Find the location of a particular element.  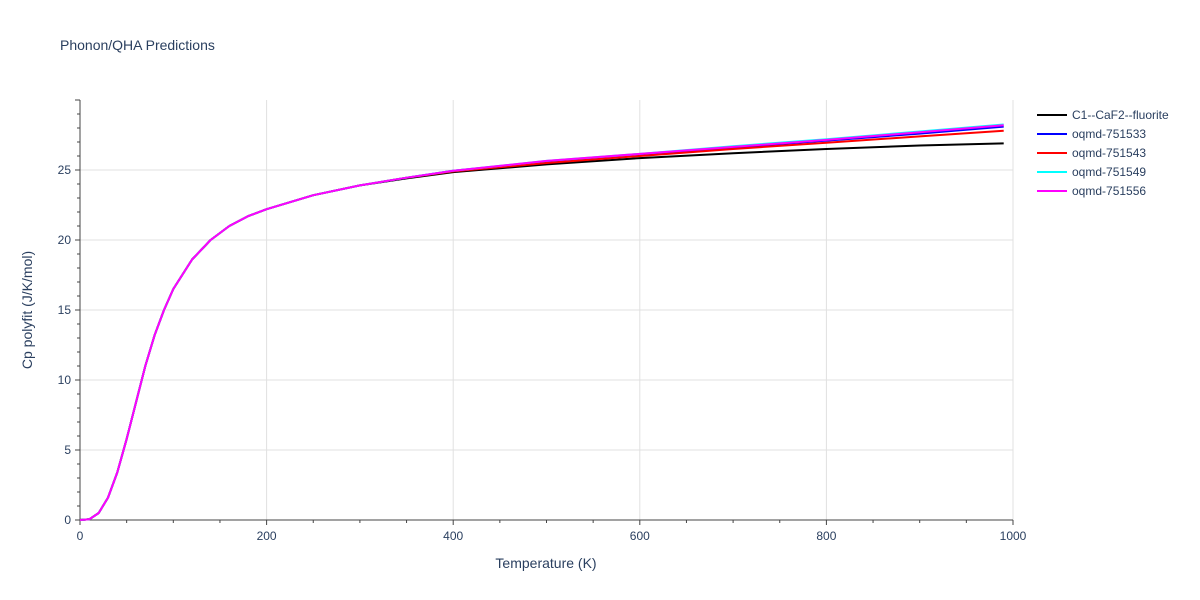

legend-label: oqmd-751533 is located at coordinates (1109, 134).